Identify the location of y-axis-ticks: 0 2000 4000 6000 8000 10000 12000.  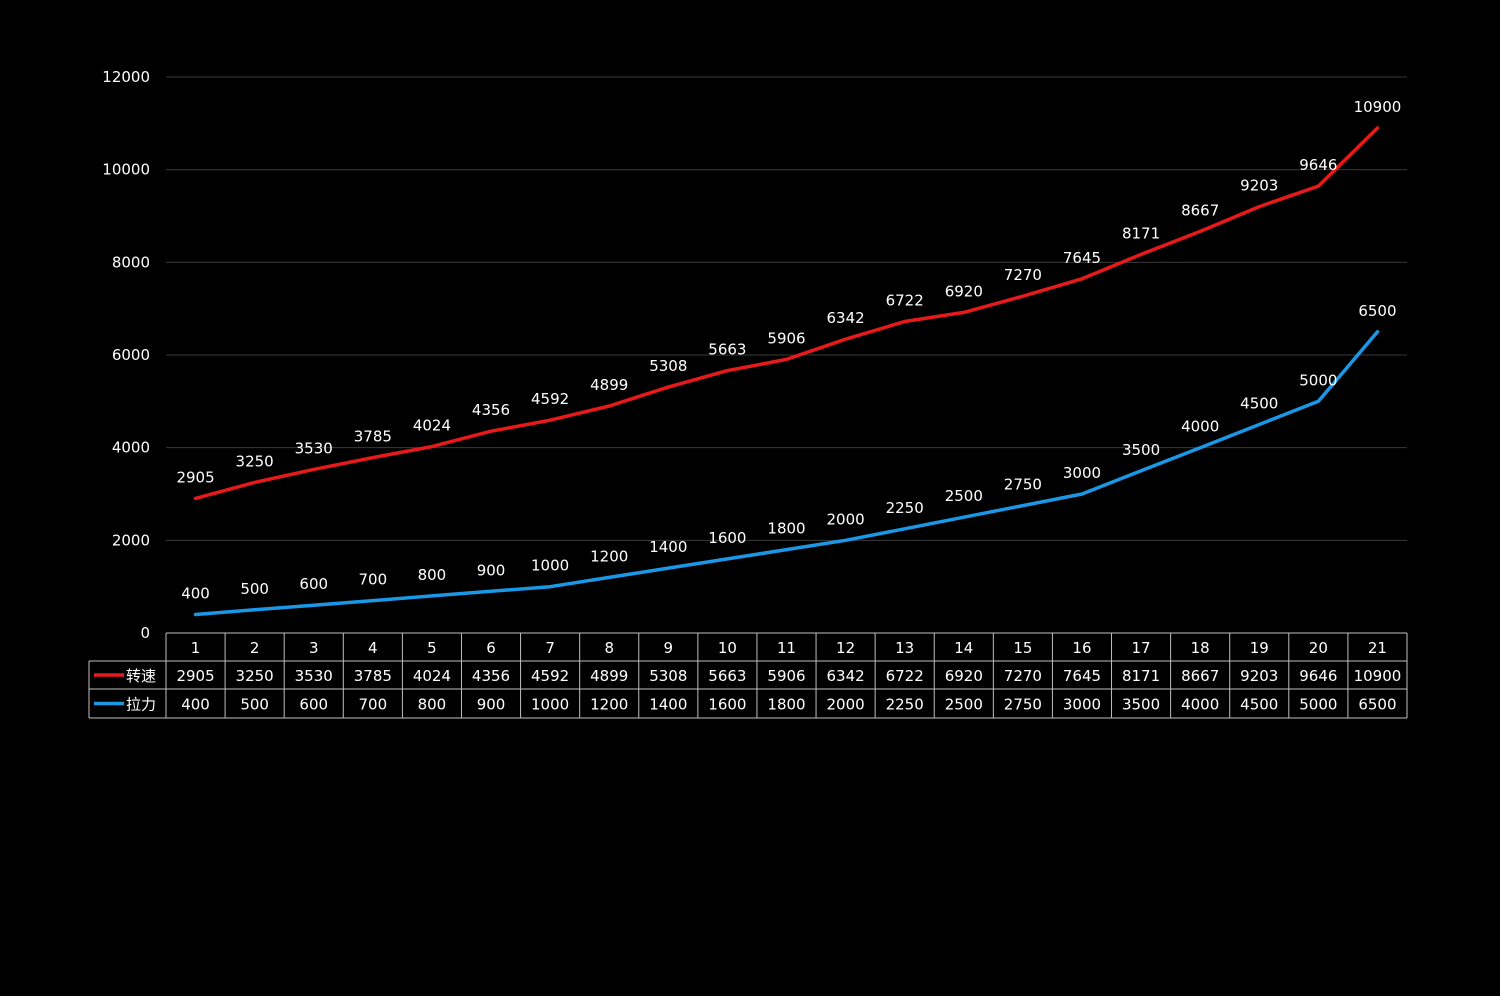
(126, 355).